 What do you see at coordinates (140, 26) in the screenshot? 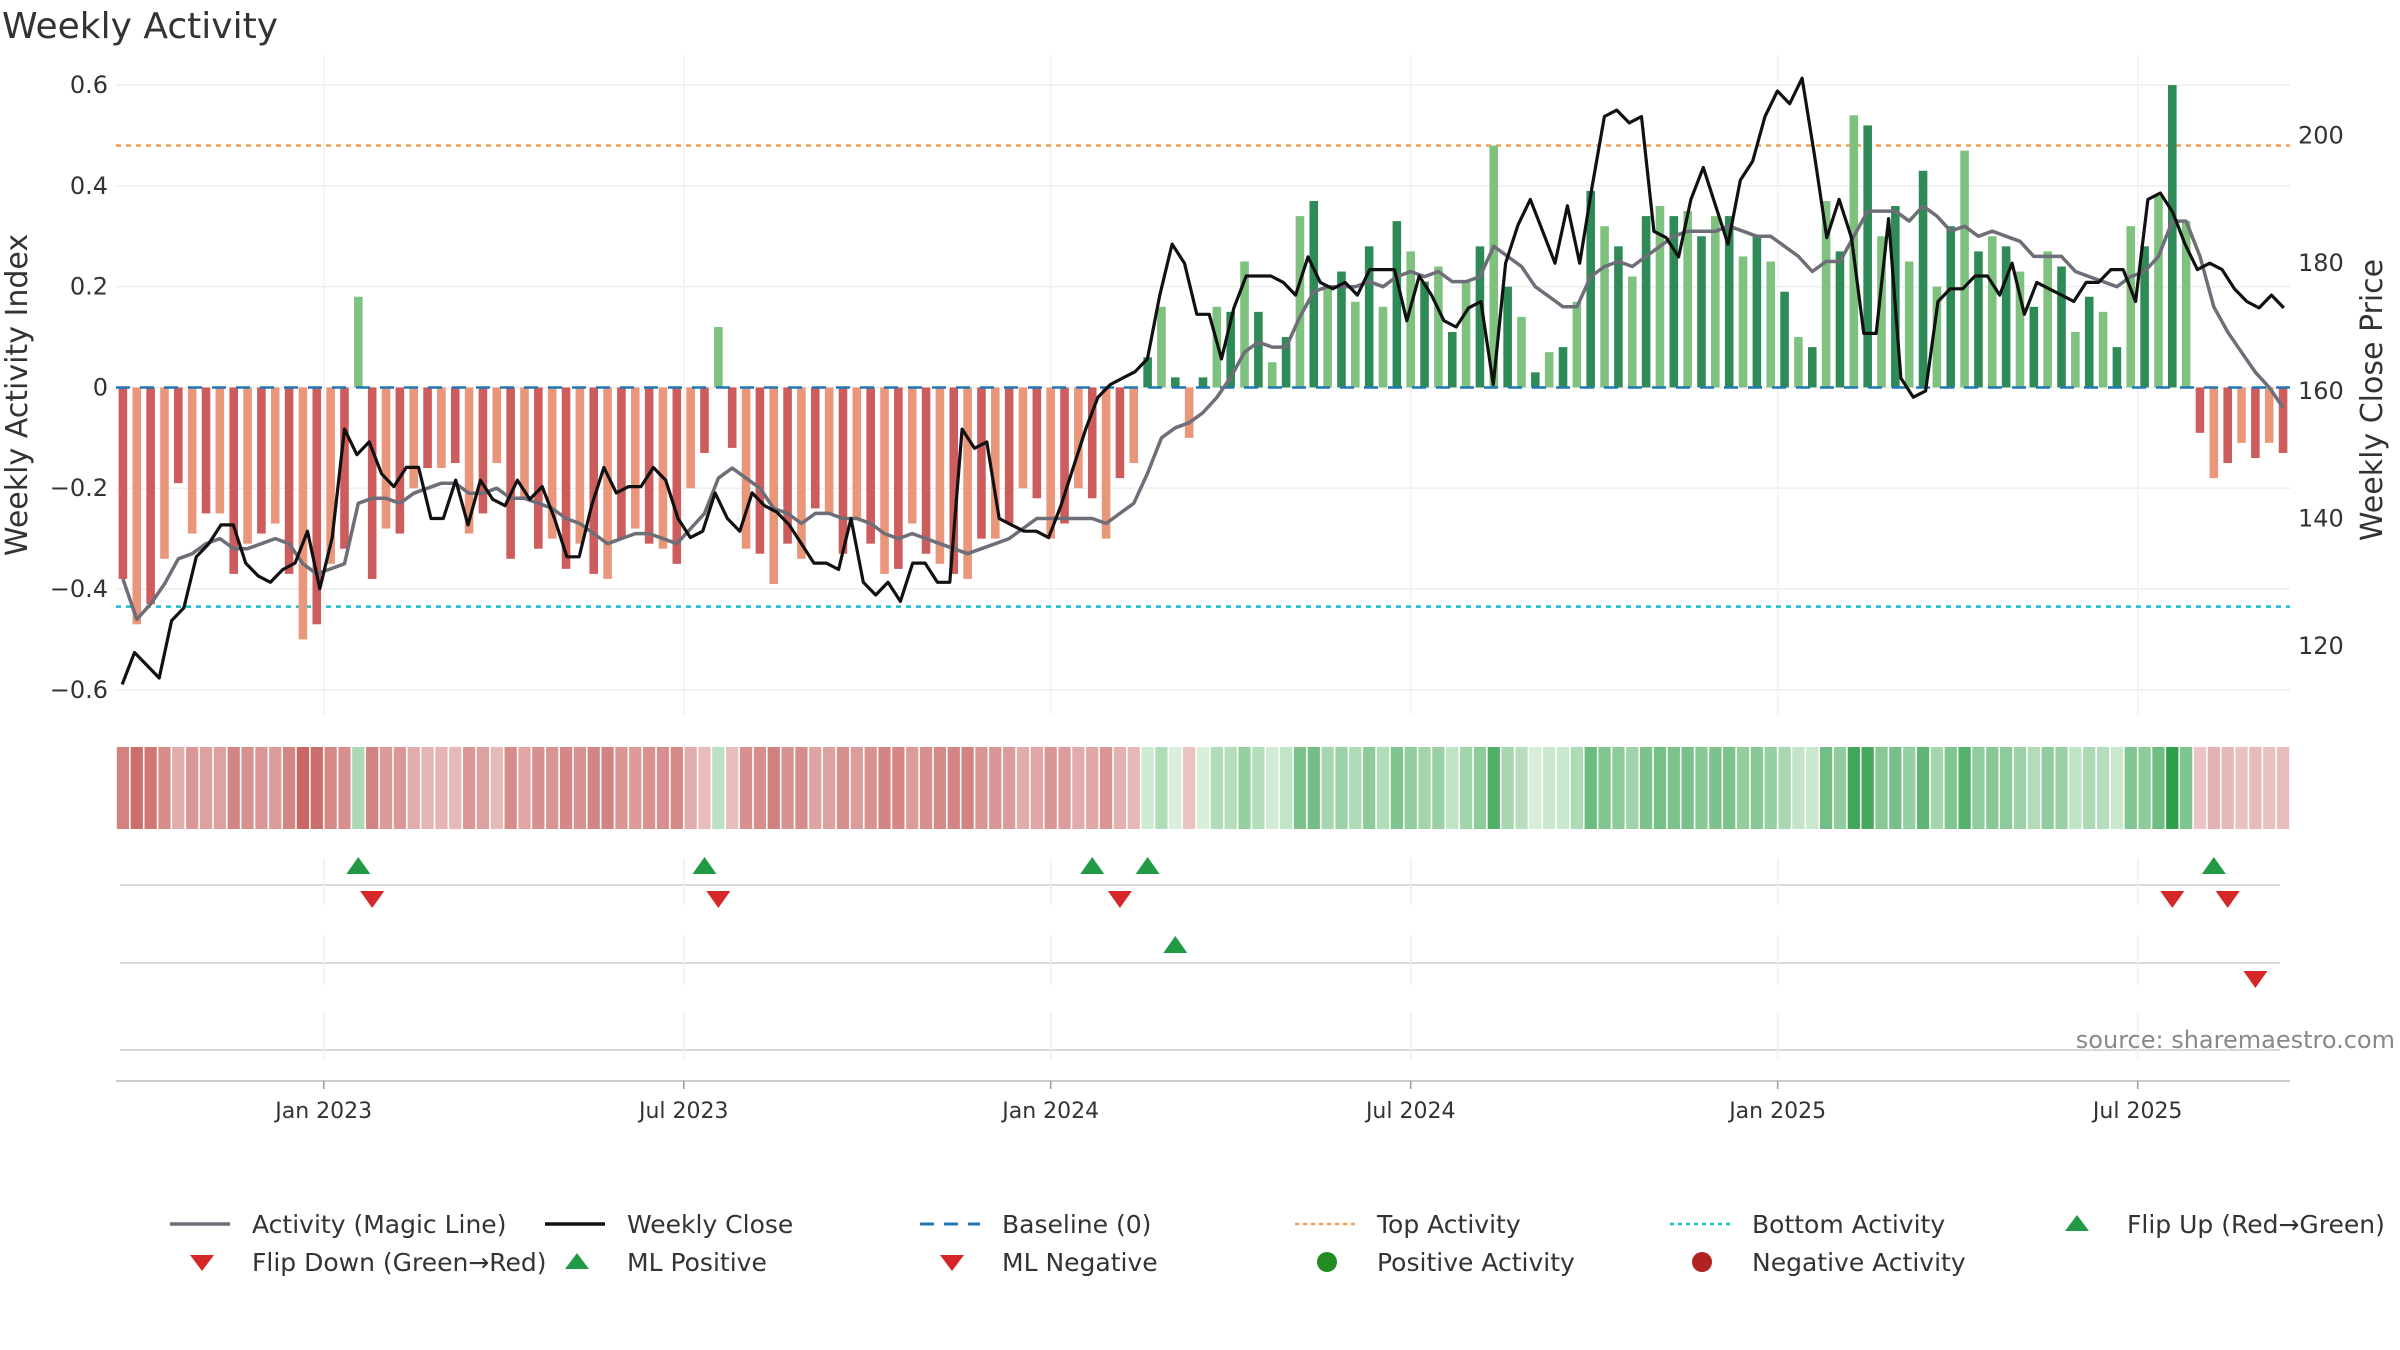
I see `chart-title: Weekly Activity` at bounding box center [140, 26].